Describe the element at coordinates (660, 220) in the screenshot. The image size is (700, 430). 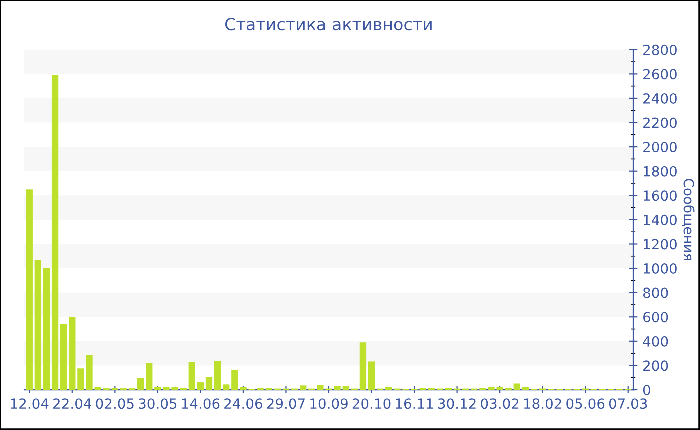
I see `y-tick-label: 1400` at that location.